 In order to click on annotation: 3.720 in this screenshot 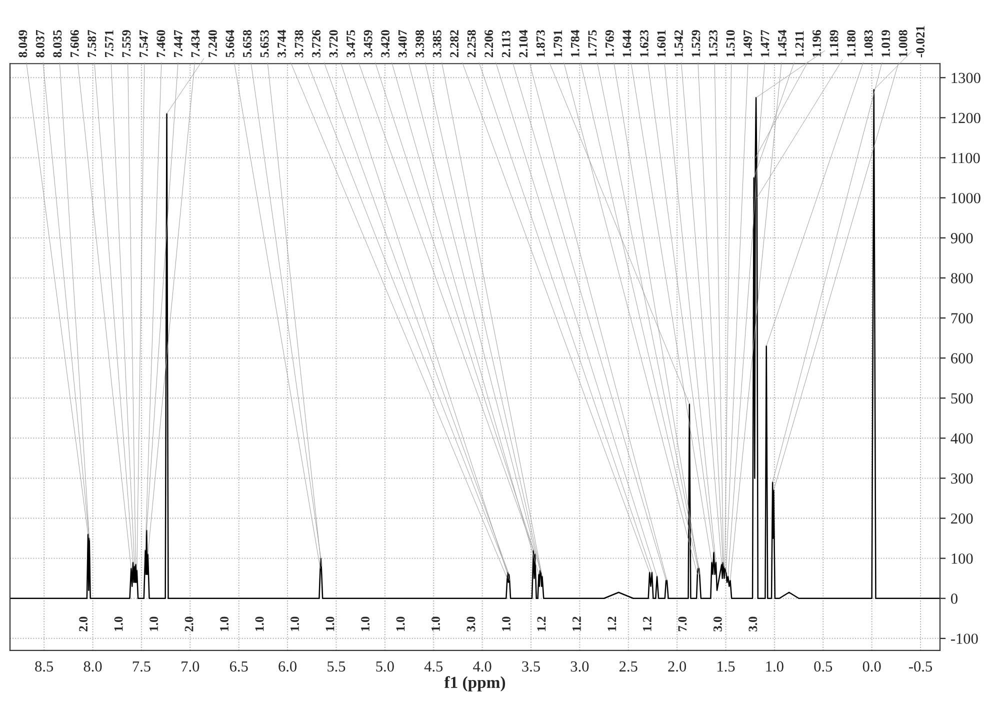, I will do `click(333, 44)`.